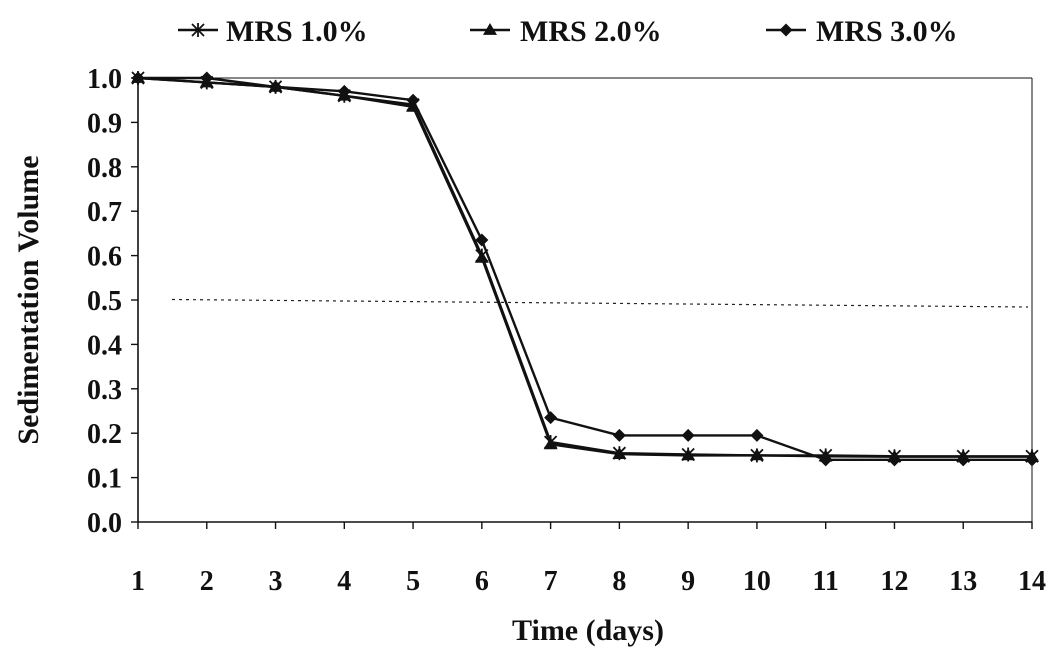 The height and width of the screenshot is (651, 1052). What do you see at coordinates (344, 581) in the screenshot?
I see `x-tick-label: 4` at bounding box center [344, 581].